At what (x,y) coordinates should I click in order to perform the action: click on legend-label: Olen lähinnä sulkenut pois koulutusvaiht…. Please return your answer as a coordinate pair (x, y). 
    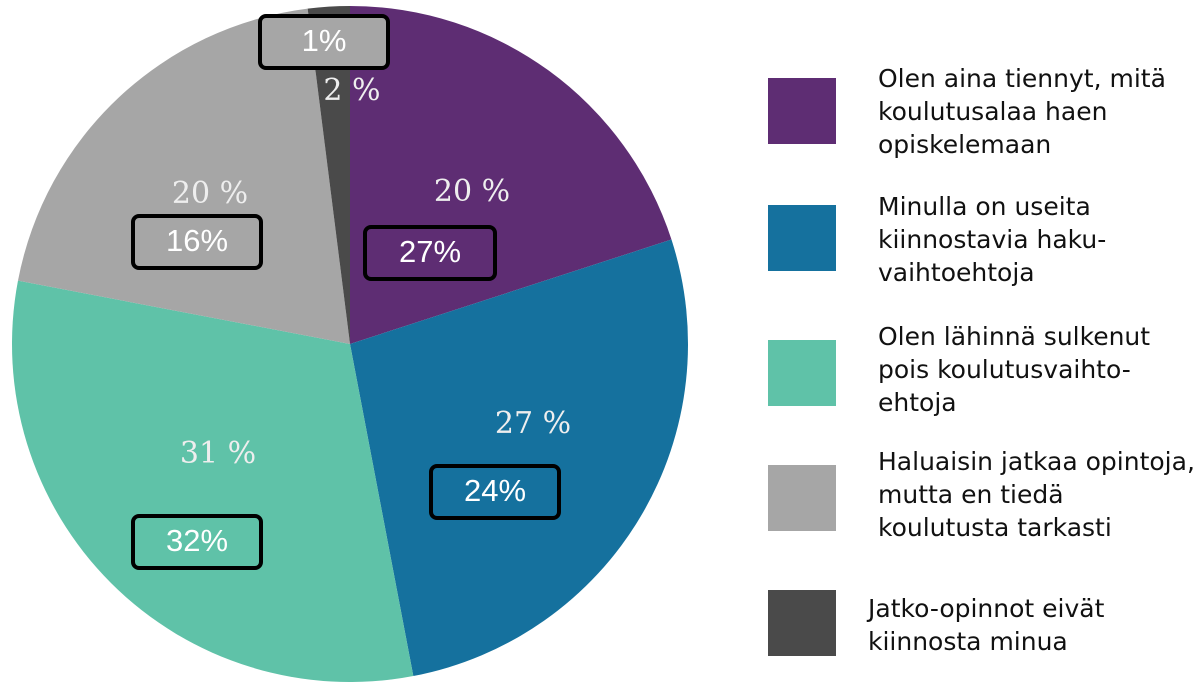
    Looking at the image, I should click on (1014, 369).